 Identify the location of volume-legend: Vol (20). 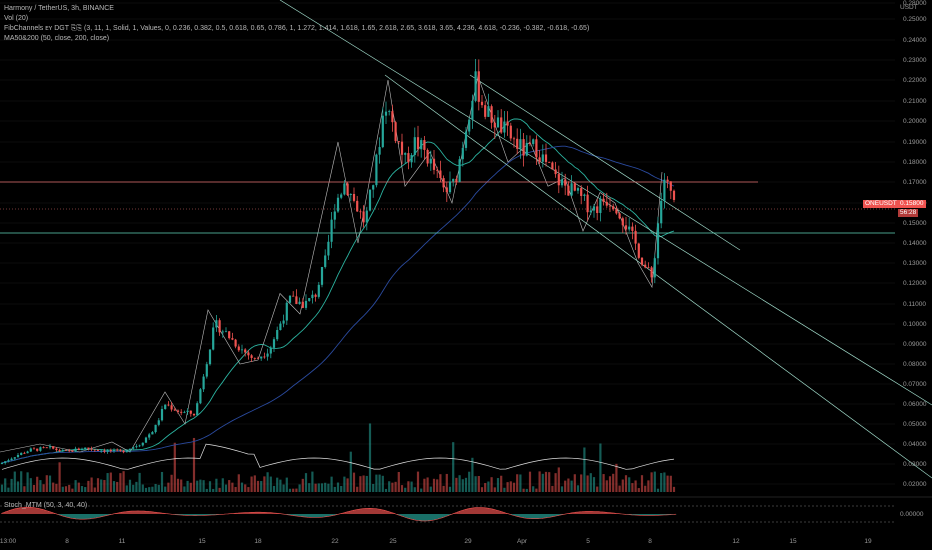
(16, 18).